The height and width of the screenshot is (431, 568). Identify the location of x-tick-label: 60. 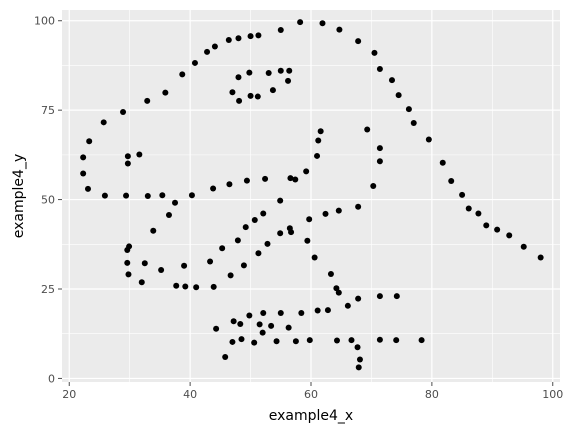
(311, 394).